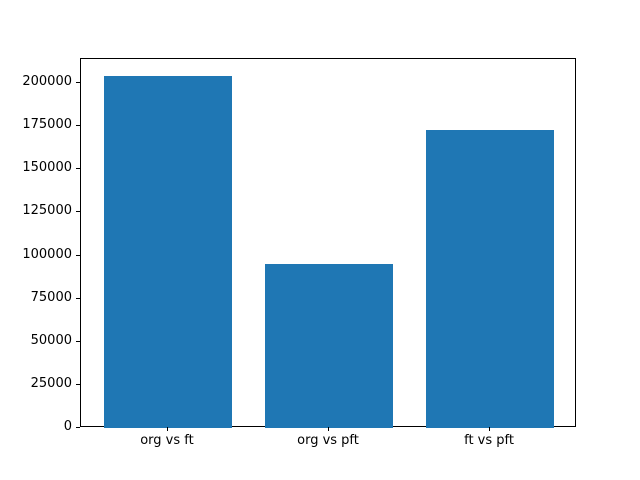 The image size is (640, 480). Describe the element at coordinates (51, 297) in the screenshot. I see `y-tick-label: 75000` at that location.